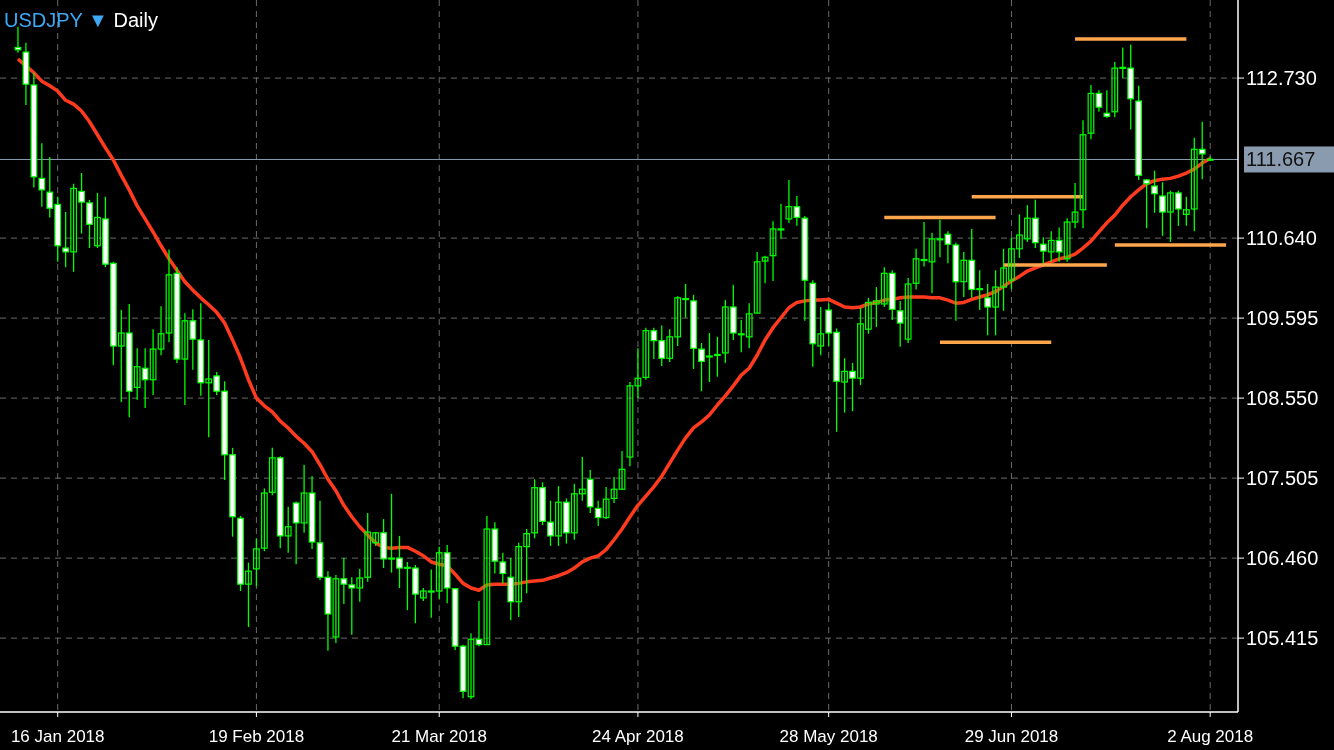  What do you see at coordinates (1281, 159) in the screenshot?
I see `ref-line-label: 111.667` at bounding box center [1281, 159].